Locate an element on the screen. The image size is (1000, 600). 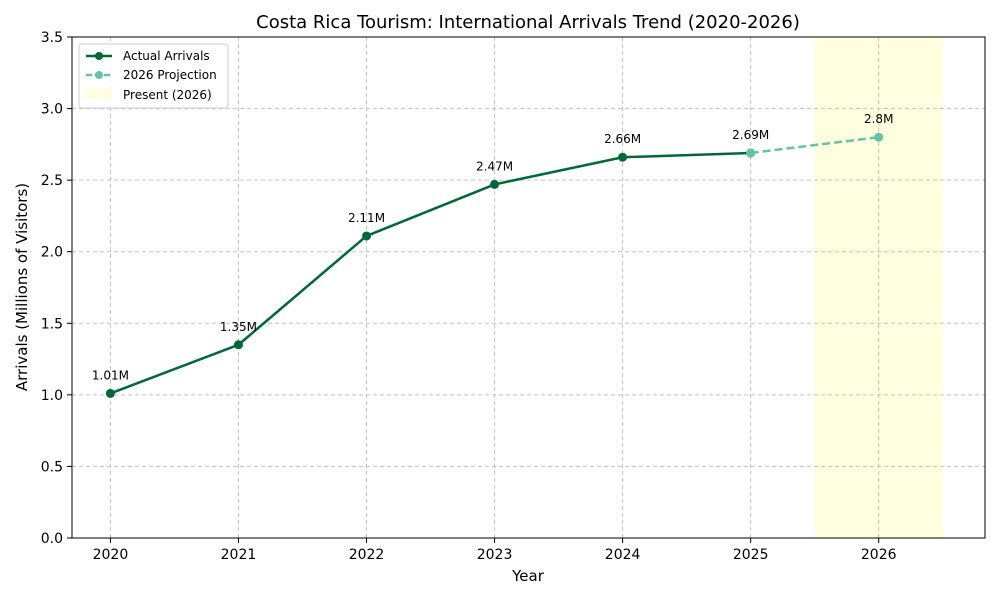
data-label: 2.69M is located at coordinates (750, 135).